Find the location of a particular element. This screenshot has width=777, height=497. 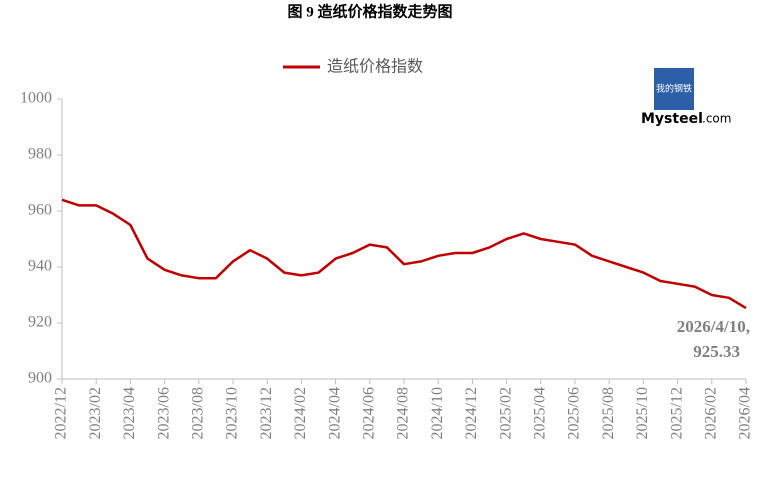

x-tick-label: 2023/08 is located at coordinates (197, 413).